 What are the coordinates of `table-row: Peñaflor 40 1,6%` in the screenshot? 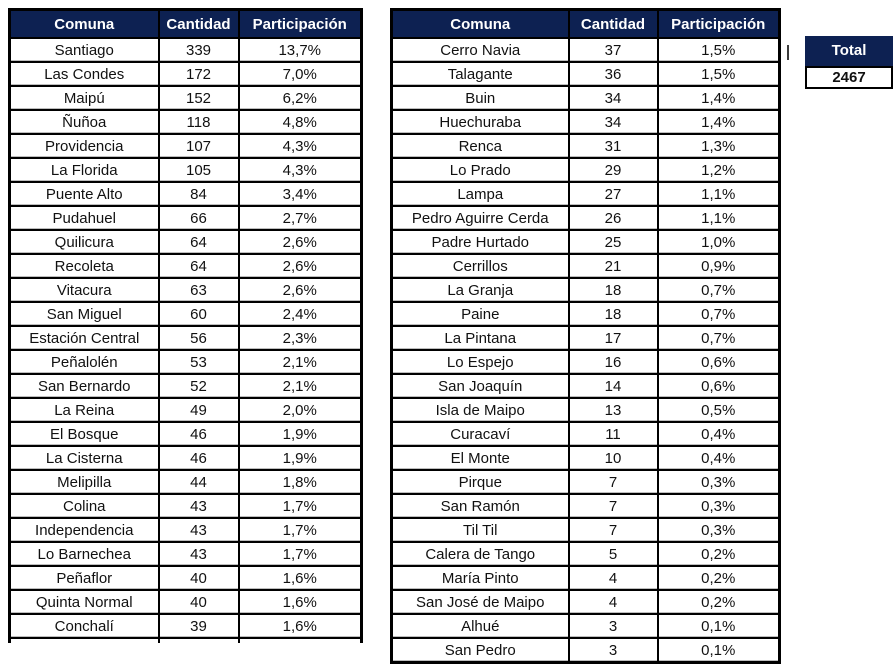 It's located at (185, 578).